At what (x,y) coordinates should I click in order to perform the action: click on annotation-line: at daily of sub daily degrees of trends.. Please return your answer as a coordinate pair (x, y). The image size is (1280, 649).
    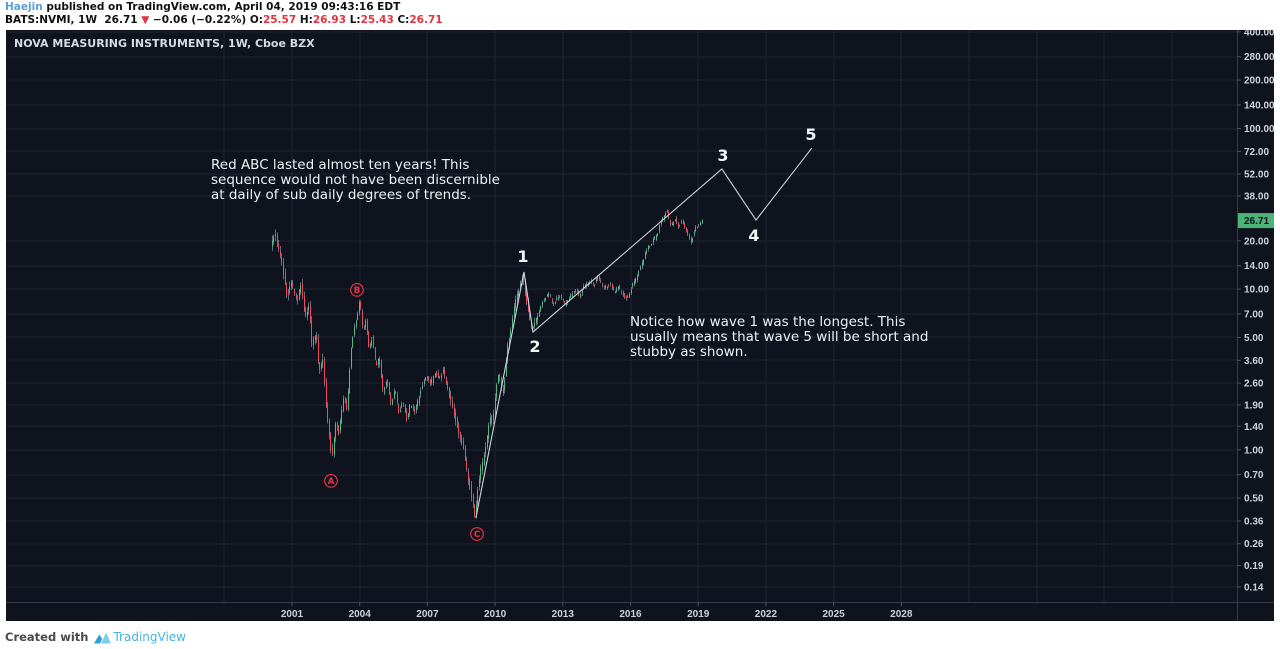
    Looking at the image, I should click on (341, 195).